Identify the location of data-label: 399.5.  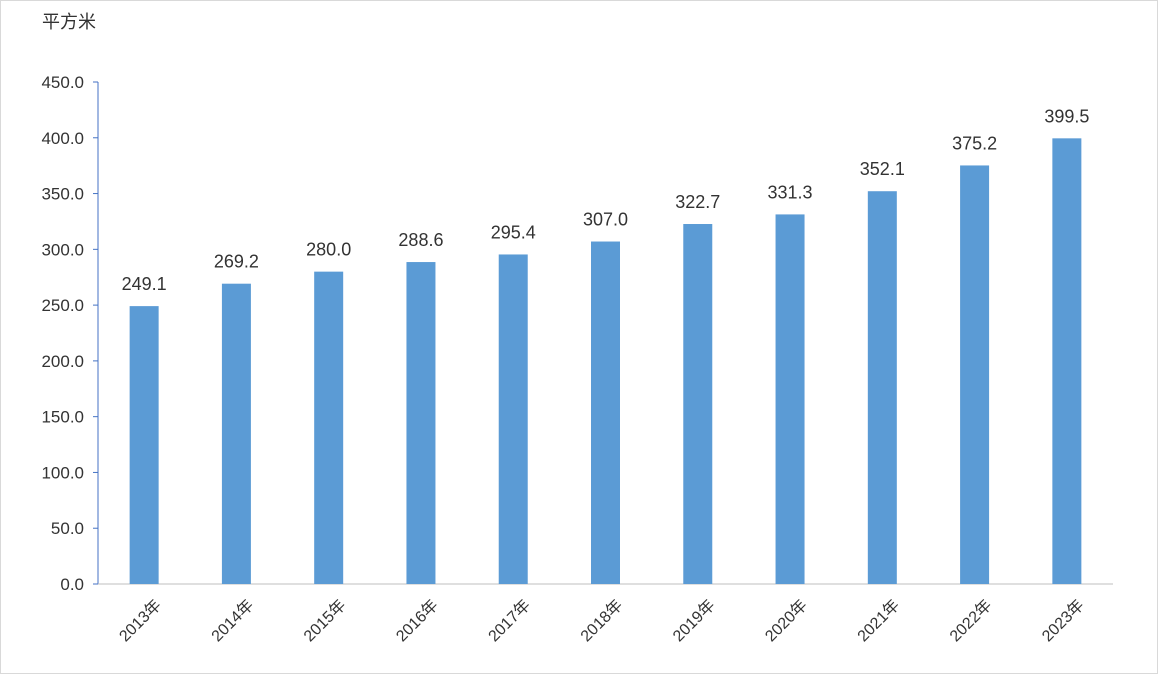
(1066, 116).